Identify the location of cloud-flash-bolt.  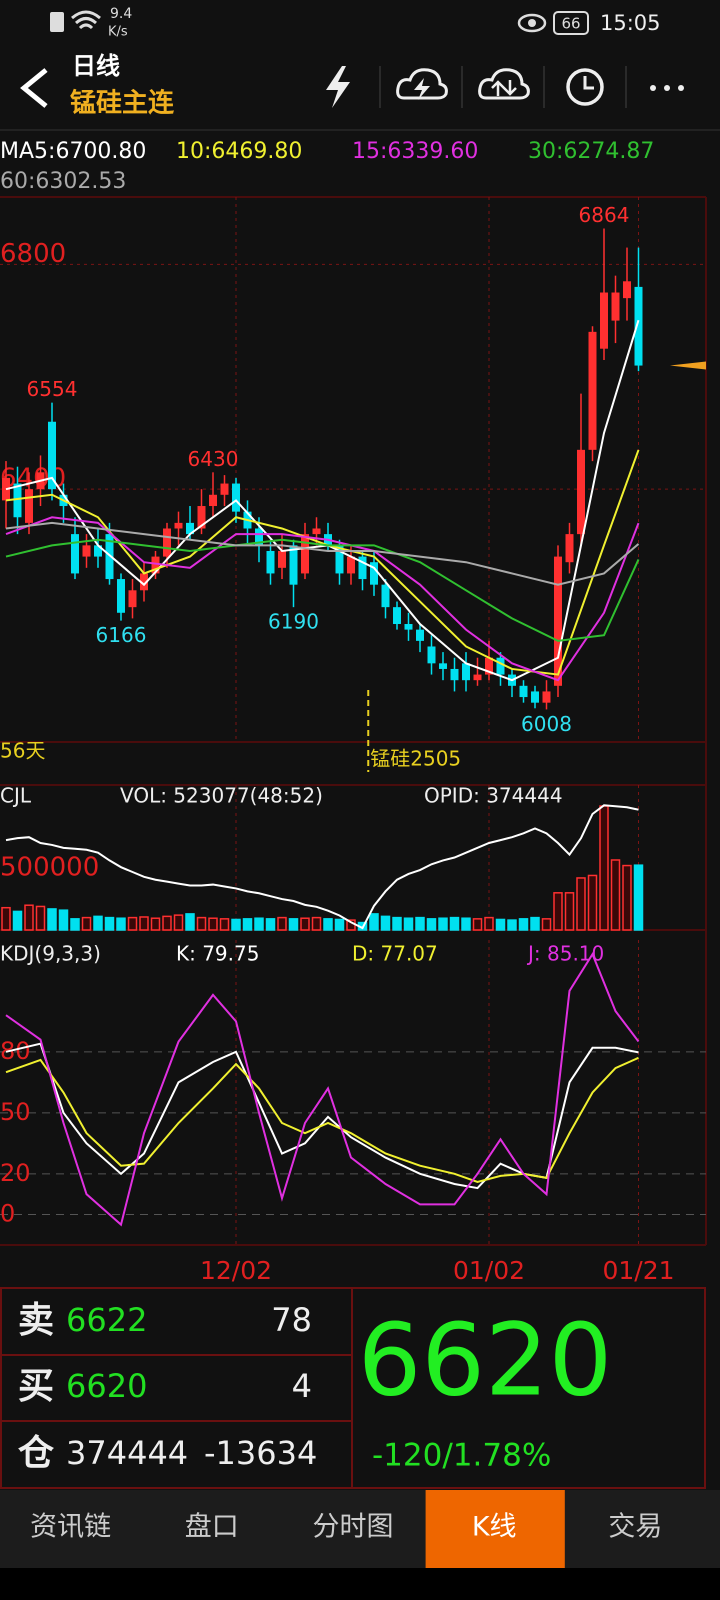
(422, 89).